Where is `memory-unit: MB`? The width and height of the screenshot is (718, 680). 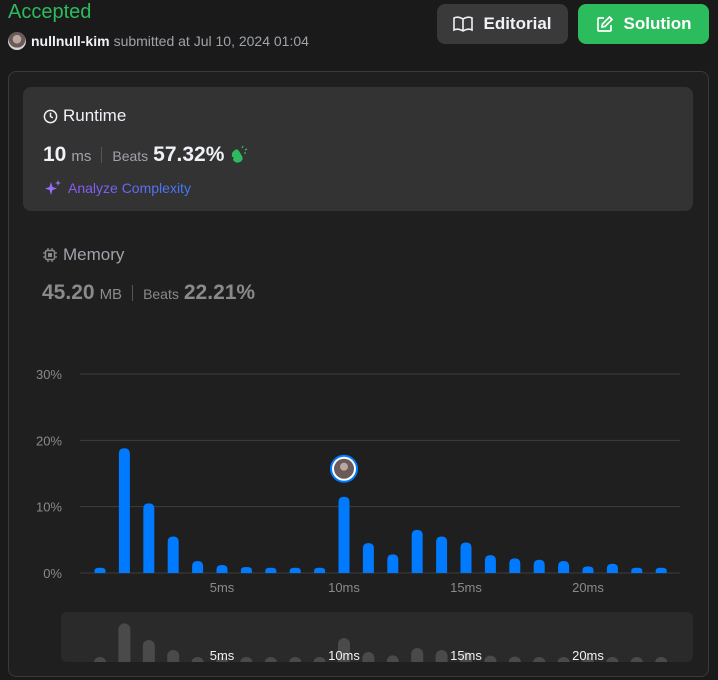
memory-unit: MB is located at coordinates (111, 294).